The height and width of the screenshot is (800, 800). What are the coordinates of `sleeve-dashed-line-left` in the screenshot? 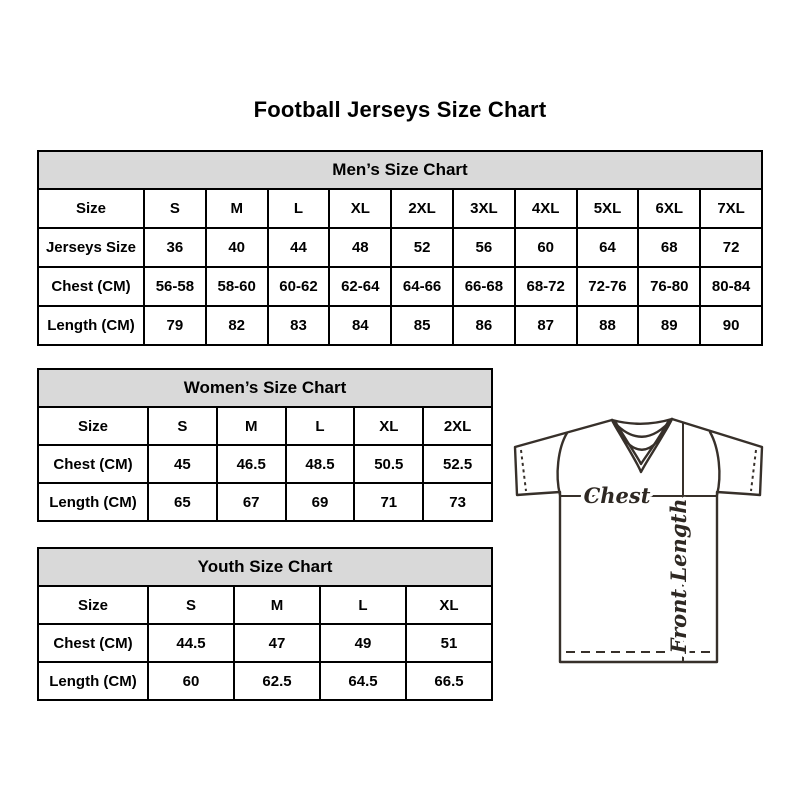 It's located at (523, 470).